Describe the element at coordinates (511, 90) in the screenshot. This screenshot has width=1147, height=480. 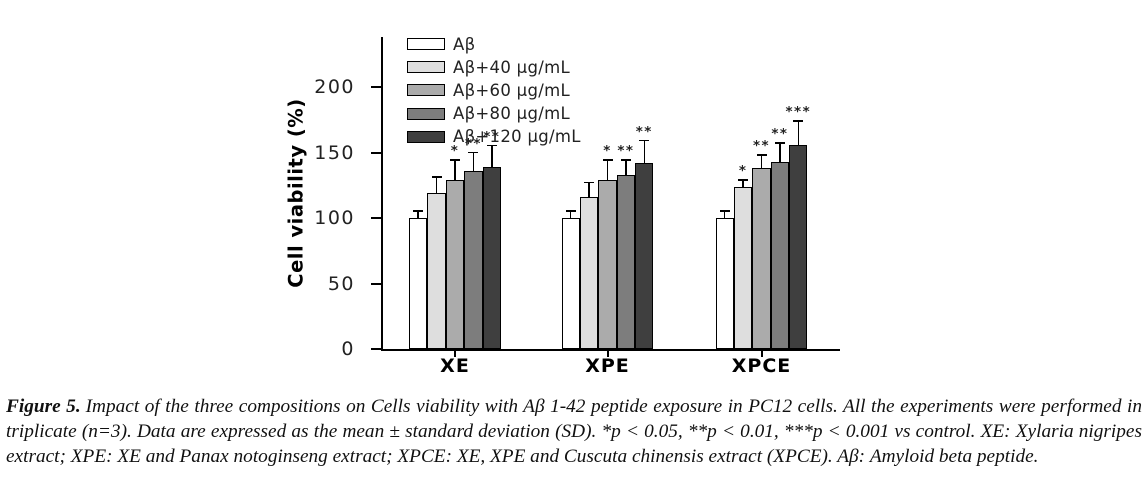
I see `legend-label: Aβ+60 μg/mL` at that location.